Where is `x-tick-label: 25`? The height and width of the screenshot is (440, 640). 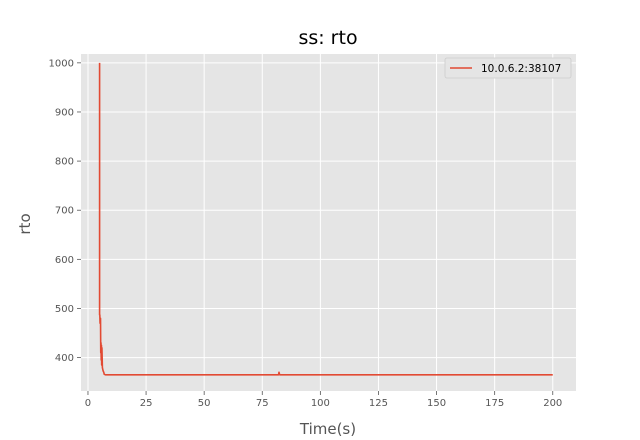
x-tick-label: 25 is located at coordinates (146, 403).